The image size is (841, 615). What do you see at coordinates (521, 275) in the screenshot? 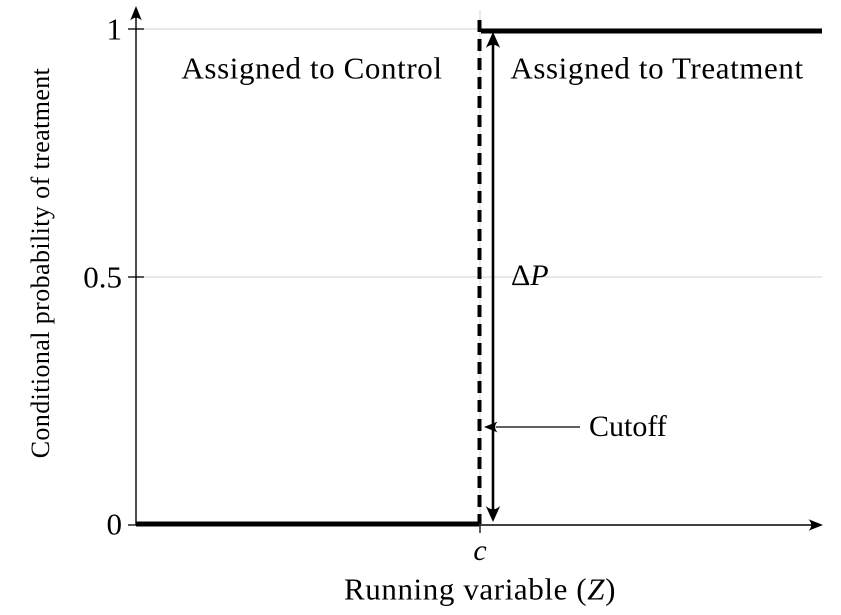
I see `delta-symbol: Δ` at bounding box center [521, 275].